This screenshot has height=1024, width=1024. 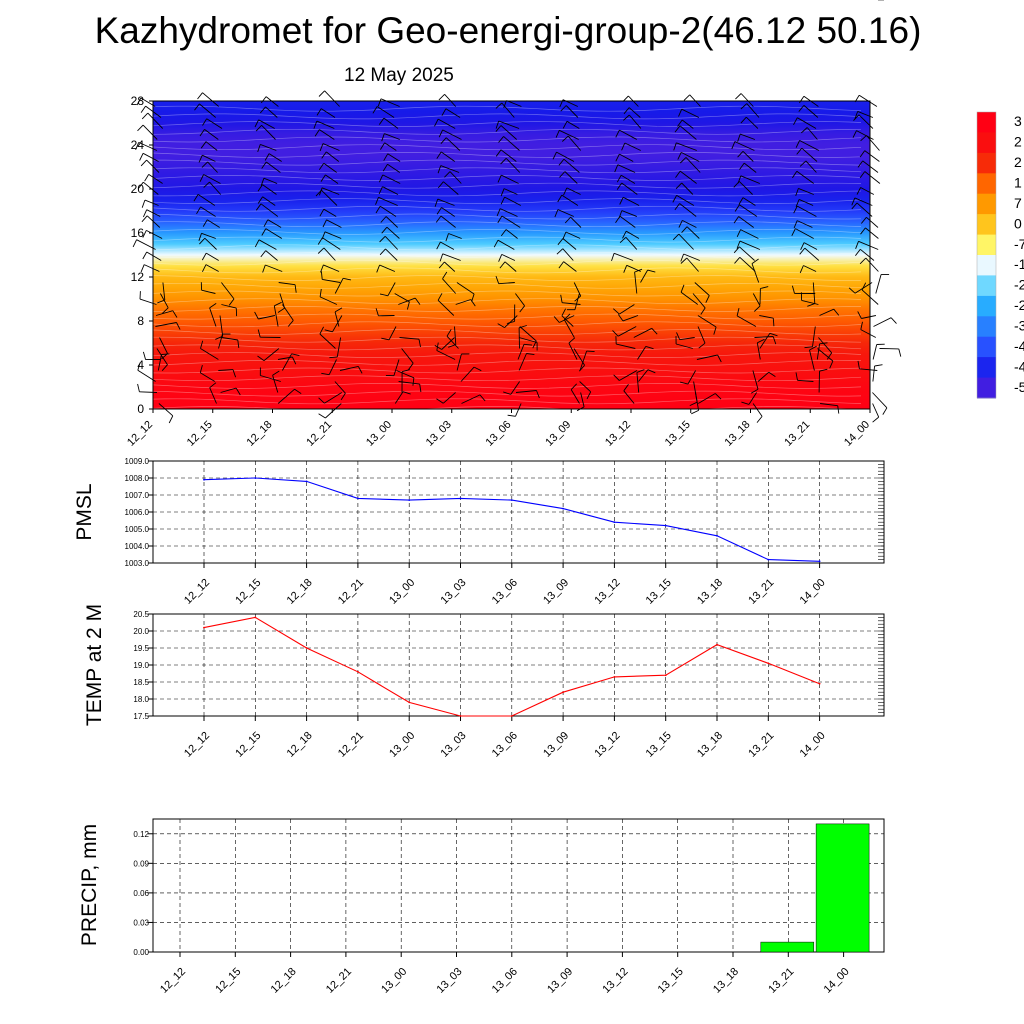 What do you see at coordinates (137, 563) in the screenshot?
I see `y-tick-label: 1003.0` at bounding box center [137, 563].